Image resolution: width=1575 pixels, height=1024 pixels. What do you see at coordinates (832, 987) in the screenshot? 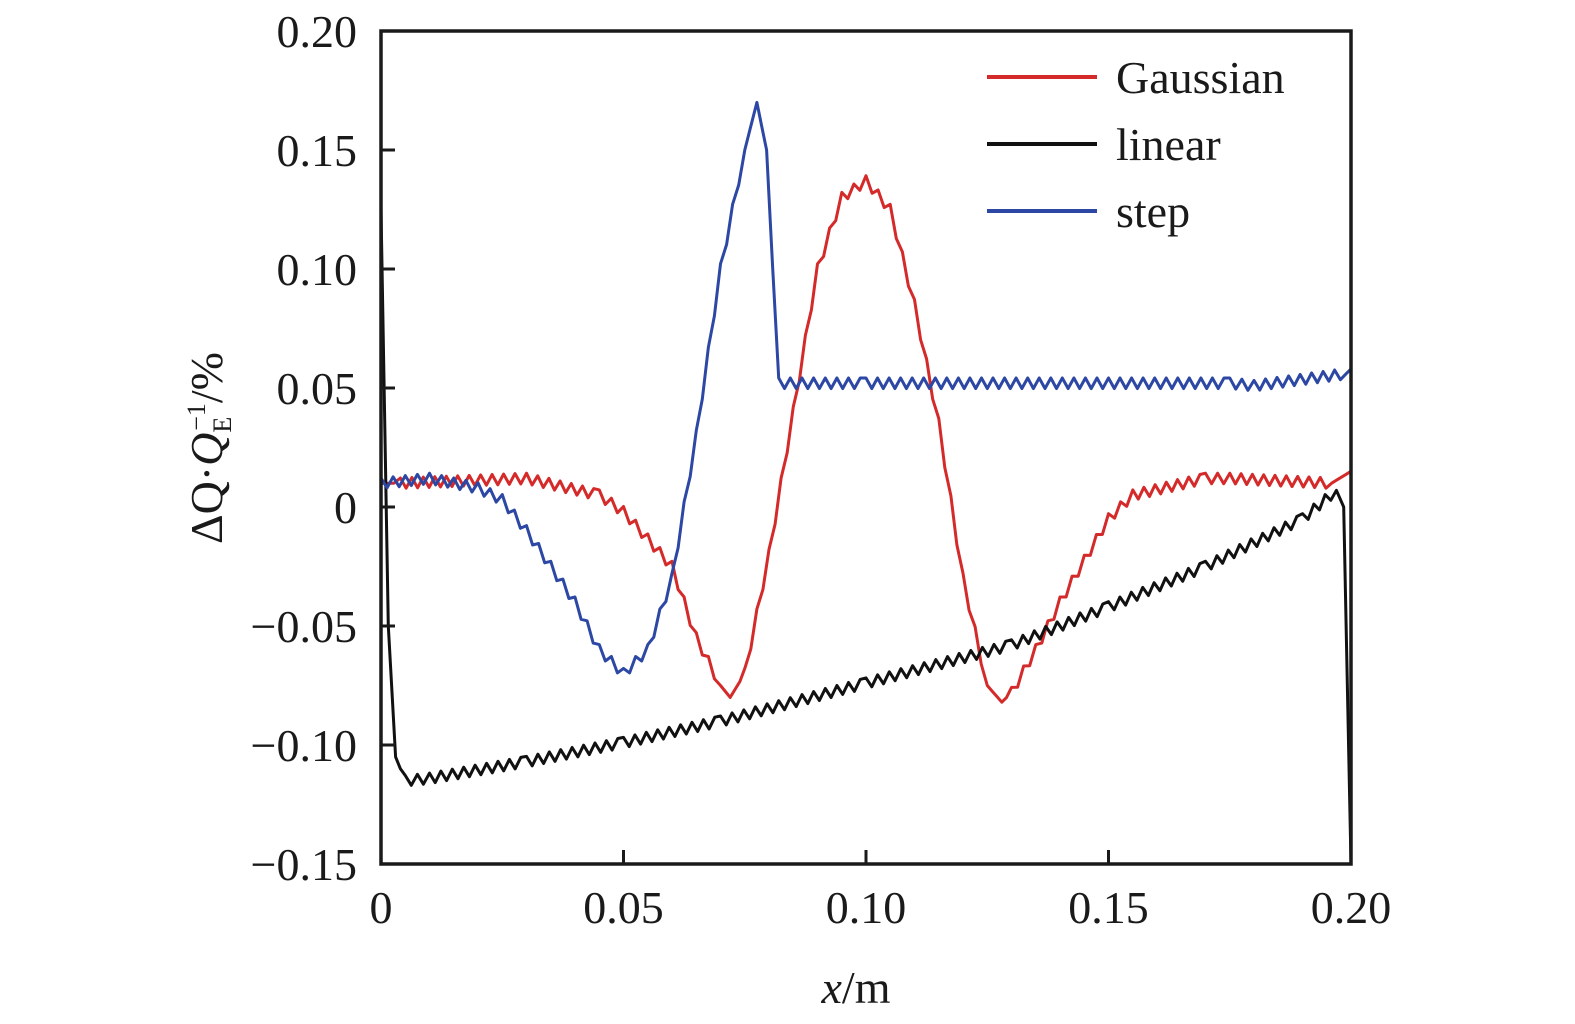
I see `x-axis-variable: x` at bounding box center [832, 987].